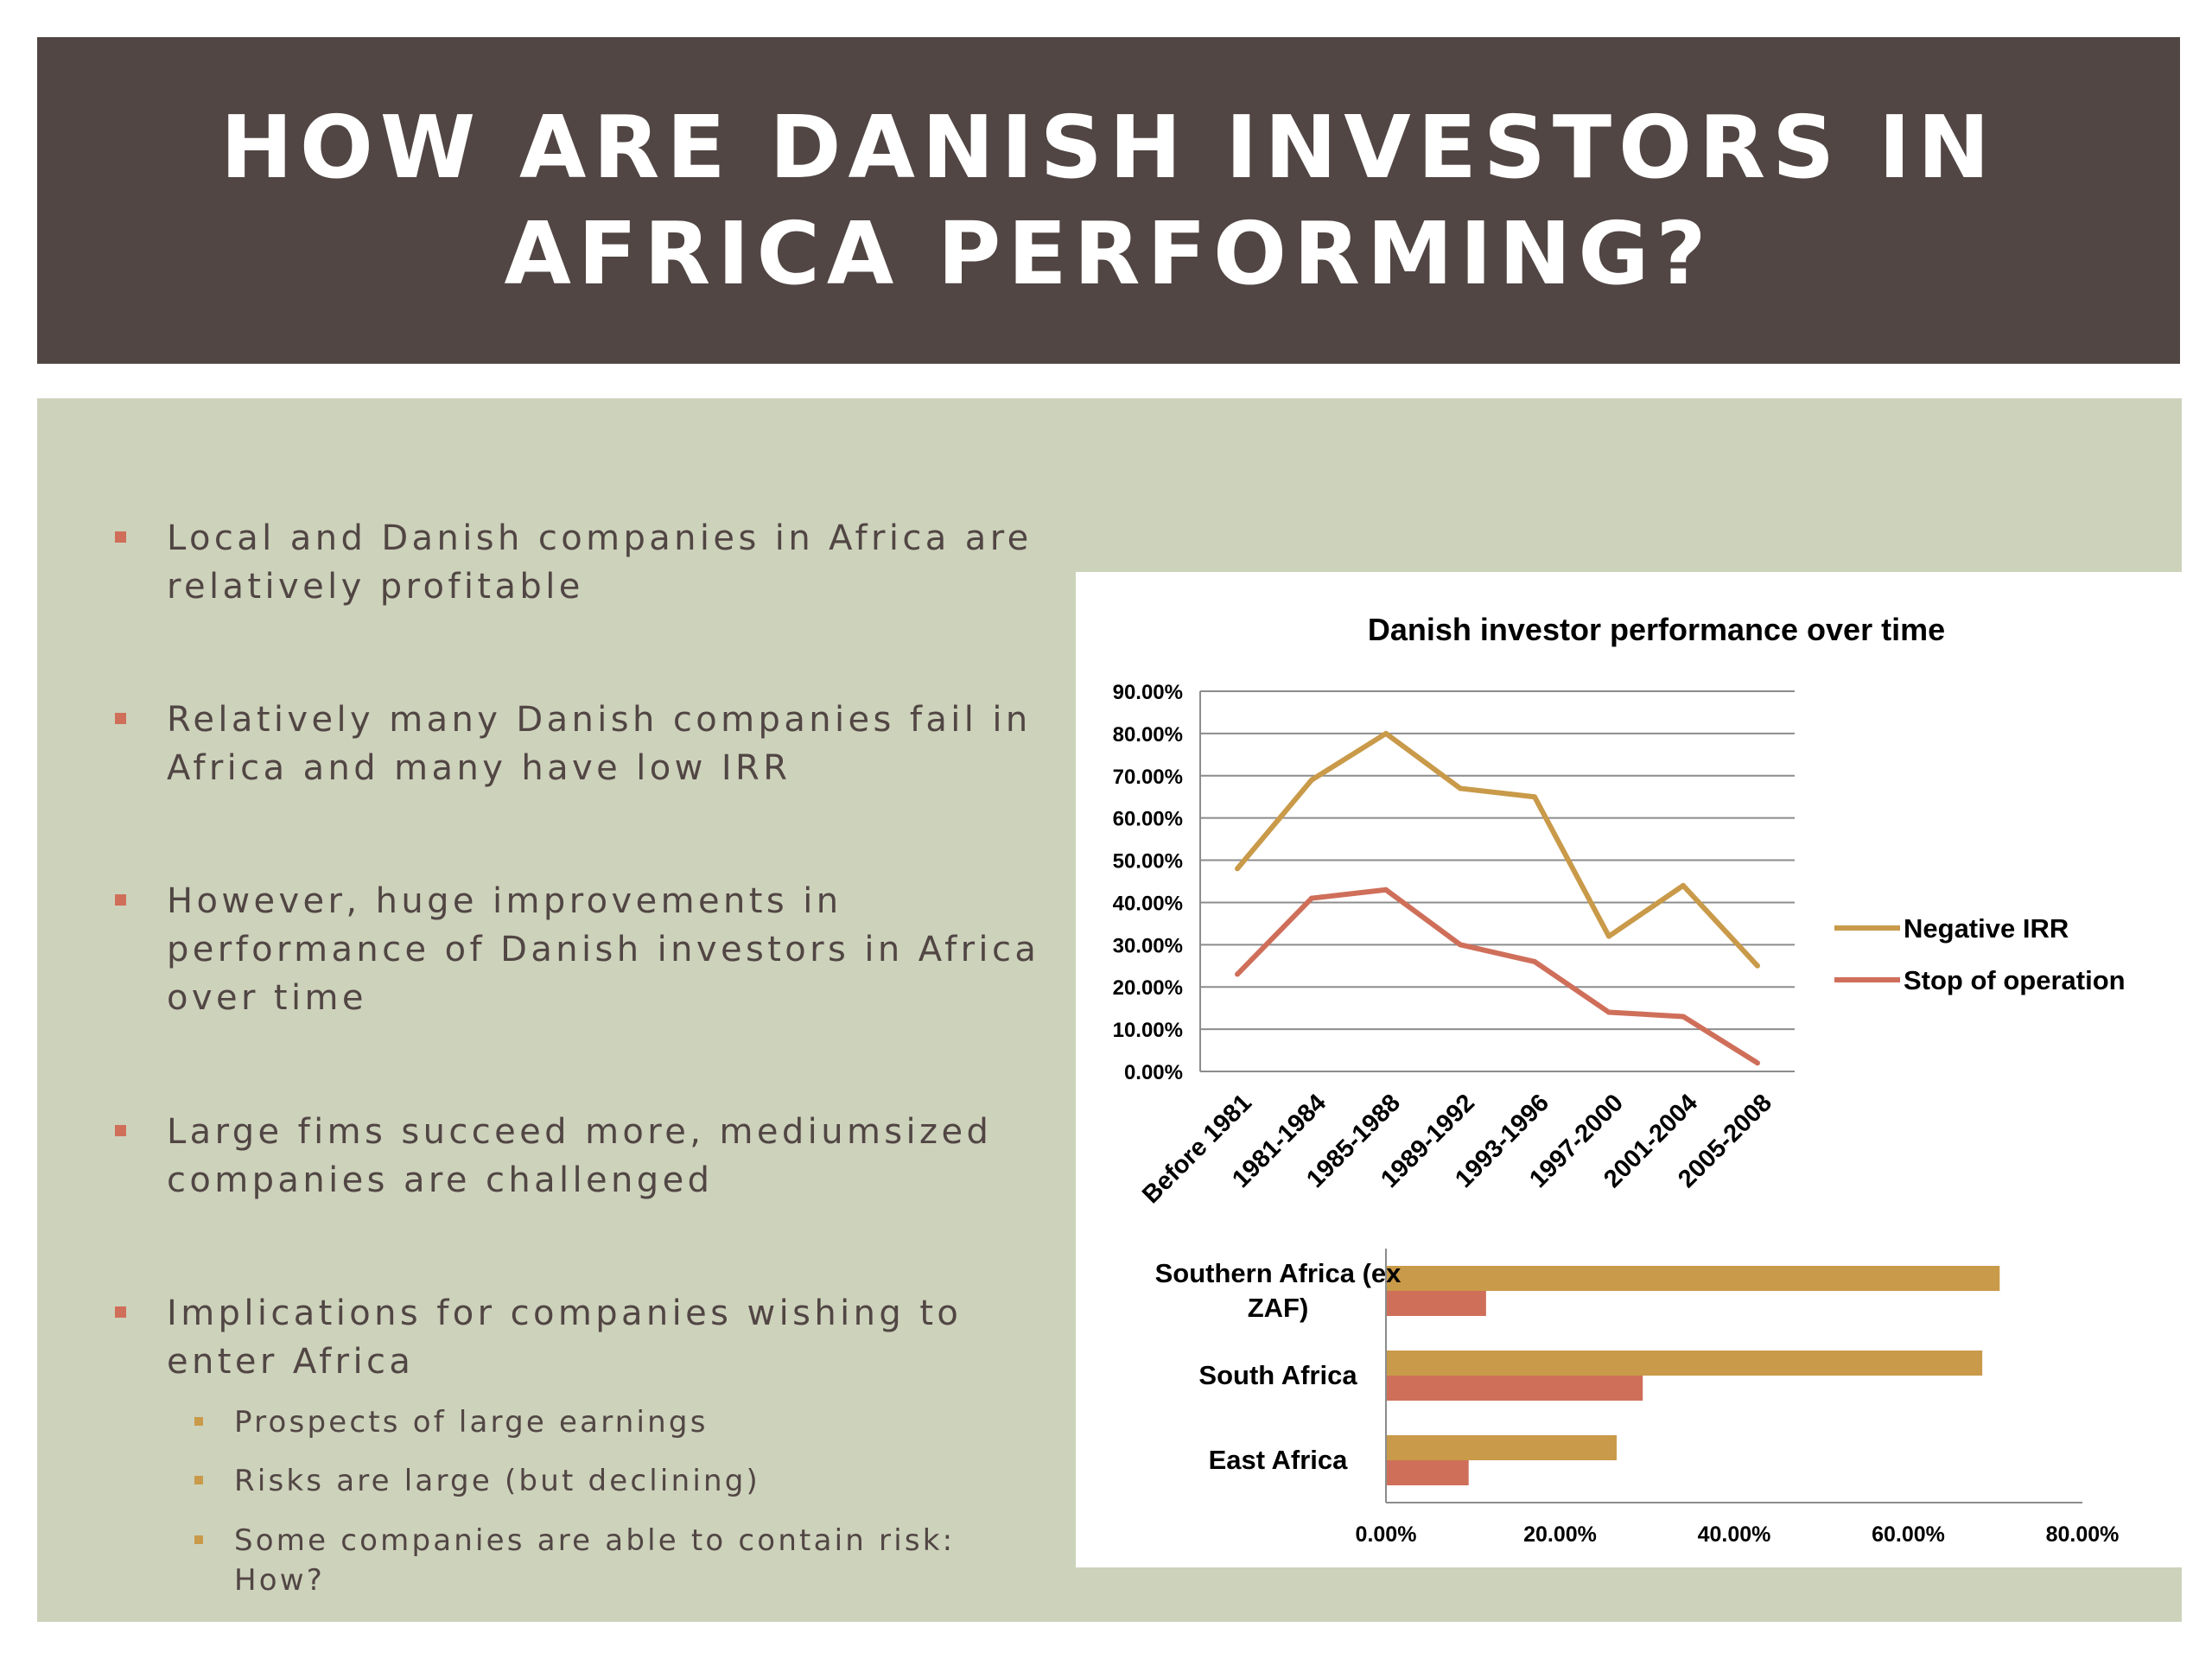 This screenshot has height=1659, width=2212. I want to click on category-label: East Africa, so click(1279, 1460).